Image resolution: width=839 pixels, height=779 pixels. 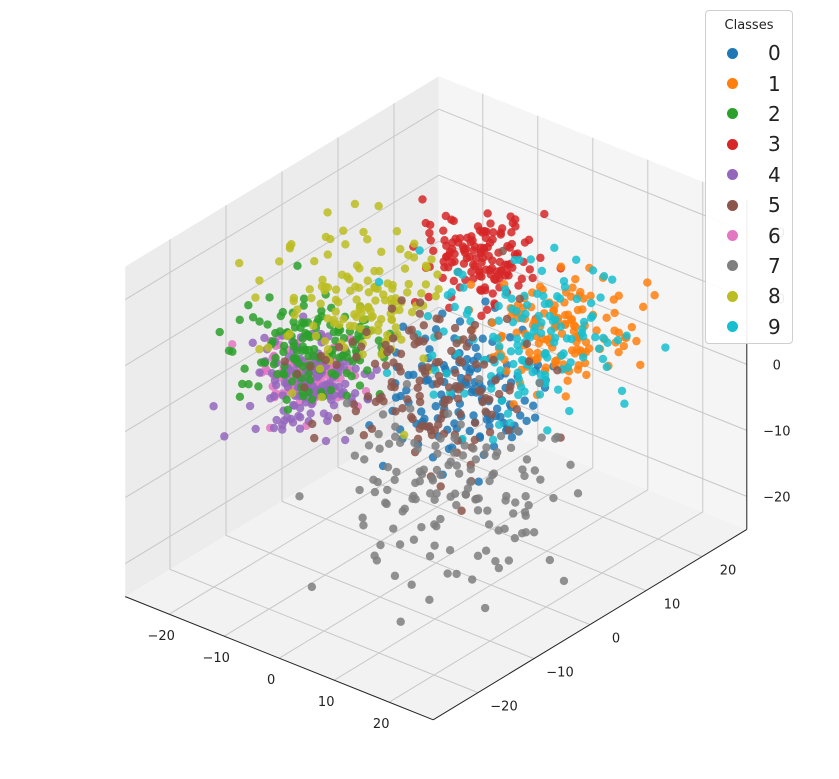 What do you see at coordinates (749, 205) in the screenshot?
I see `legend-entry: 5` at bounding box center [749, 205].